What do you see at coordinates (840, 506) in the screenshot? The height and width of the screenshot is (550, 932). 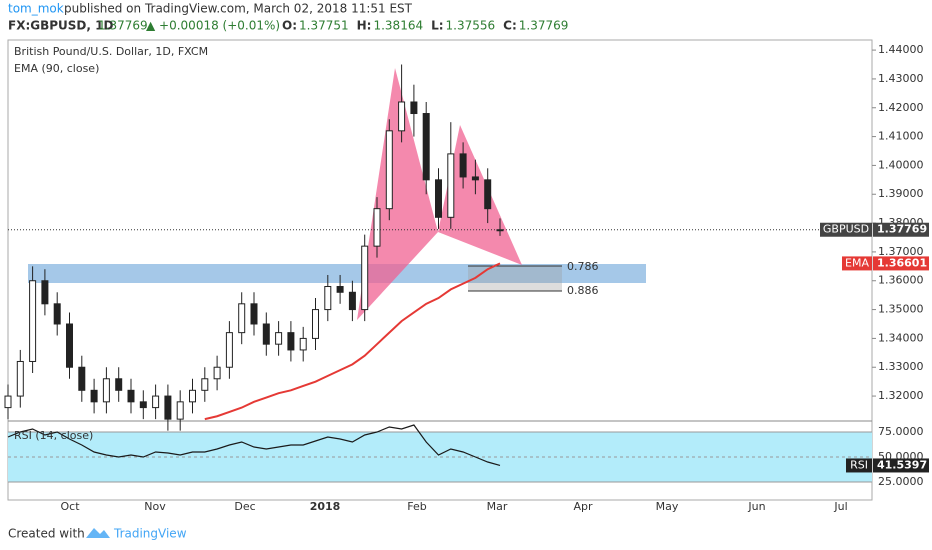 I see `x-tick-label: Jul` at bounding box center [840, 506].